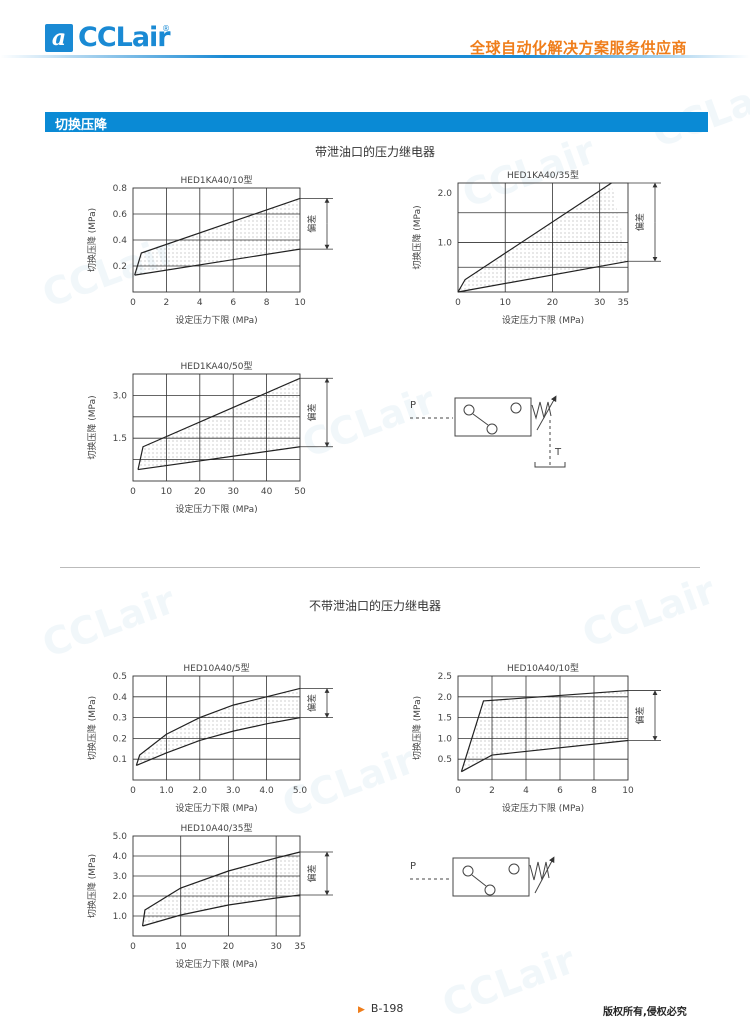 The width and height of the screenshot is (750, 1035). I want to click on chart-title: HED1KA40/50型, so click(217, 366).